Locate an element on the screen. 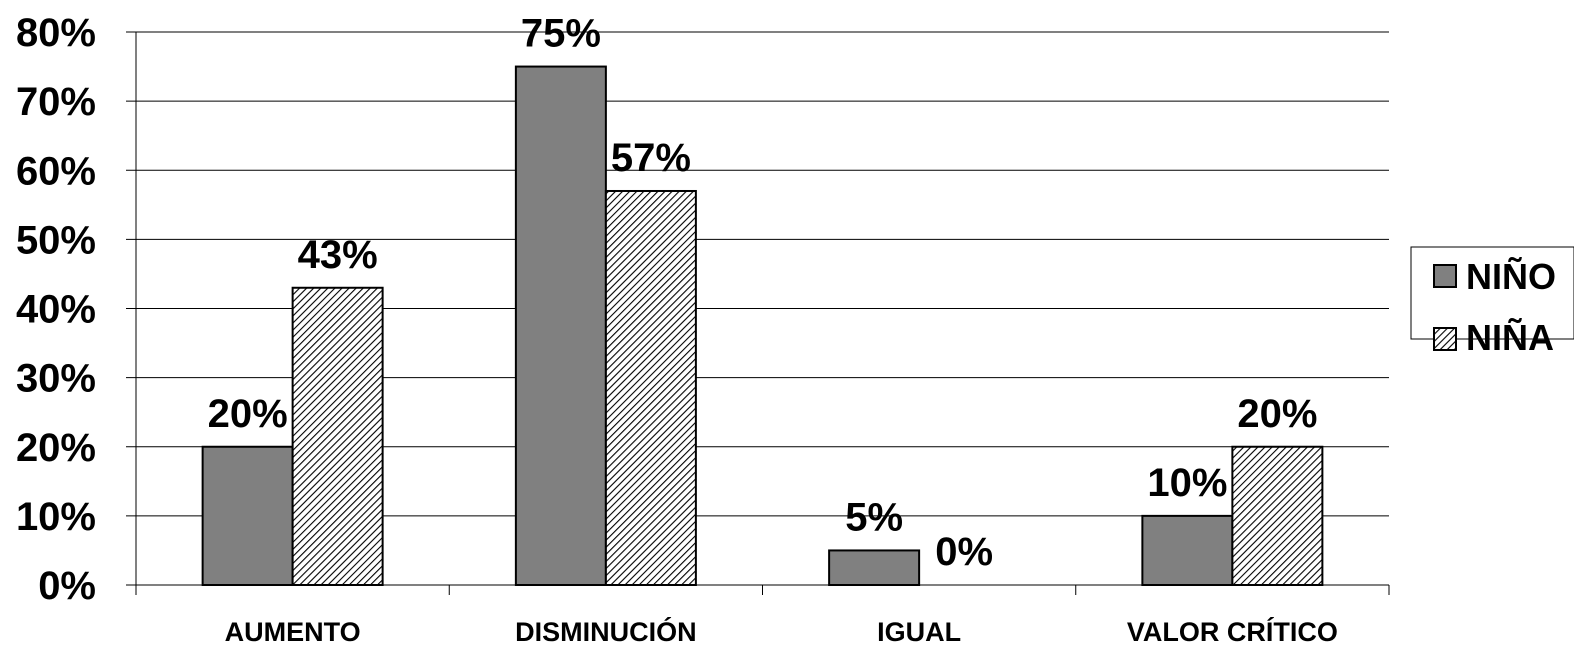 This screenshot has width=1574, height=649. y-tick-label: 0% is located at coordinates (67, 586).